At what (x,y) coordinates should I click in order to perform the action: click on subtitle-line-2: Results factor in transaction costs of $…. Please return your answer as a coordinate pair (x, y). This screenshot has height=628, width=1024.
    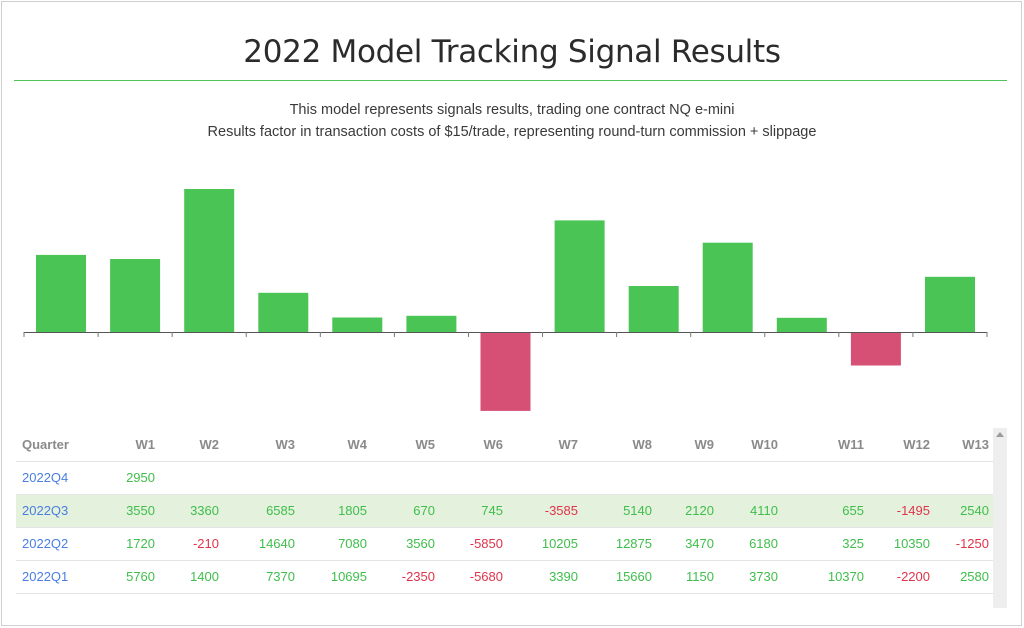
    Looking at the image, I should click on (512, 132).